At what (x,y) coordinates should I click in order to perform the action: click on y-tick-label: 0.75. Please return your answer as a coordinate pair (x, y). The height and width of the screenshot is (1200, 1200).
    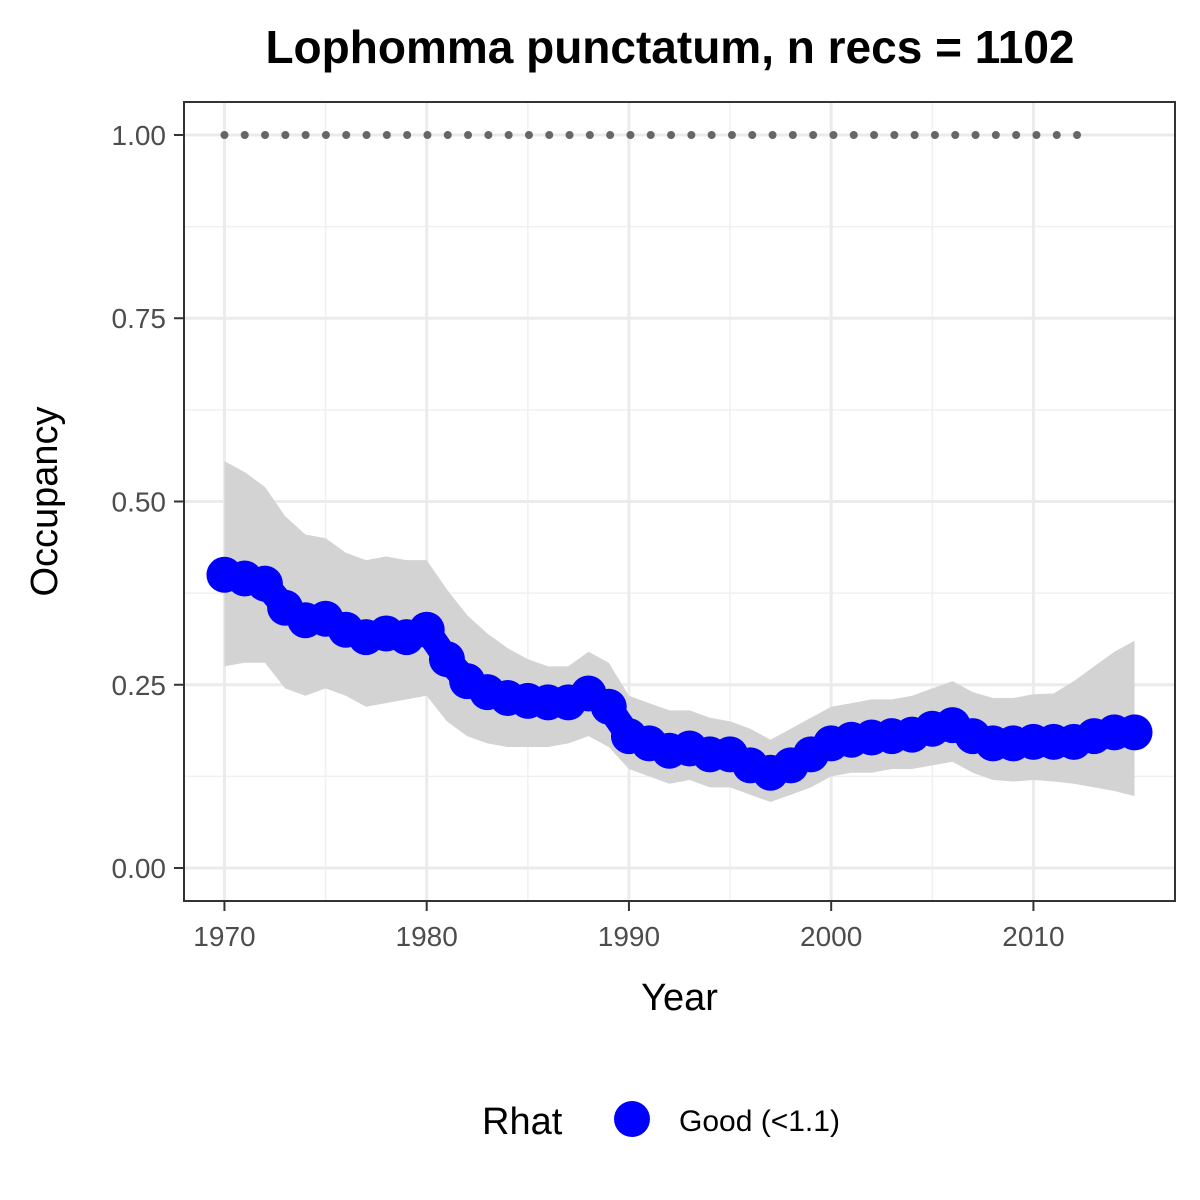
    Looking at the image, I should click on (139, 318).